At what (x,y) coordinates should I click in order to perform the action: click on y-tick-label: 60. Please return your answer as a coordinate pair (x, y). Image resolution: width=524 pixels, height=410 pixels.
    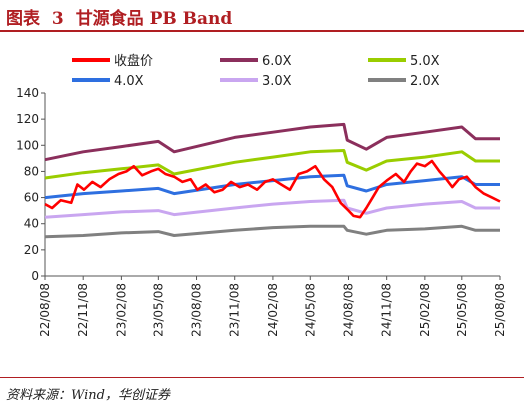
    Looking at the image, I should click on (31, 198).